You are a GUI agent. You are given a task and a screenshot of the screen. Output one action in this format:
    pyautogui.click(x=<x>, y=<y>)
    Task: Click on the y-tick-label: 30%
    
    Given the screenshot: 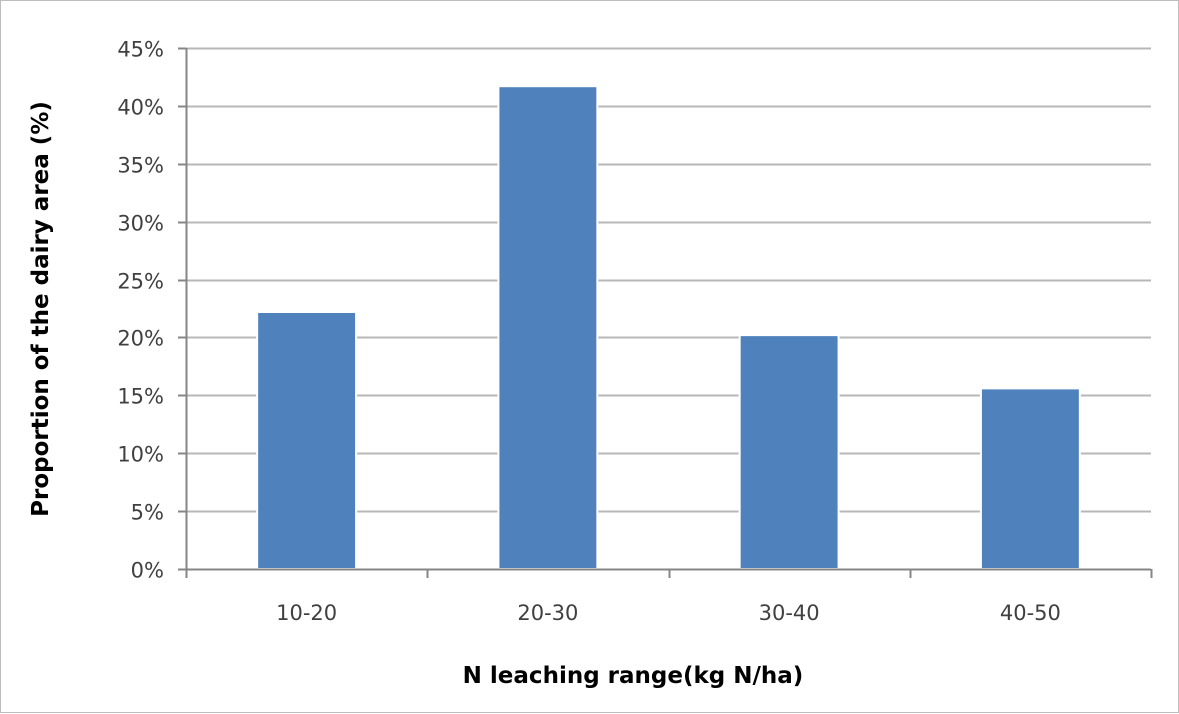 What is the action you would take?
    pyautogui.click(x=140, y=224)
    